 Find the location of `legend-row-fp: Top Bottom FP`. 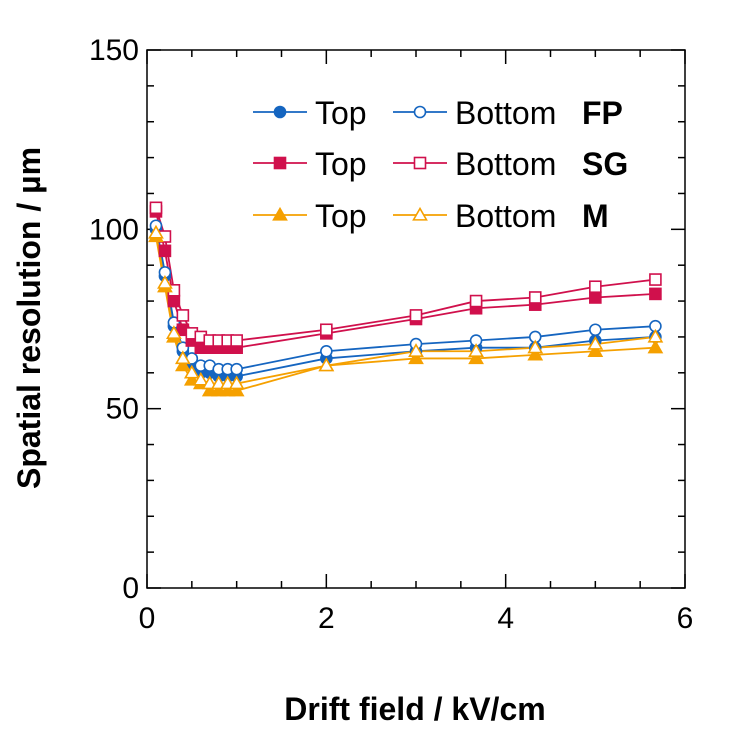

legend-row-fp: Top Bottom FP is located at coordinates (438, 113).